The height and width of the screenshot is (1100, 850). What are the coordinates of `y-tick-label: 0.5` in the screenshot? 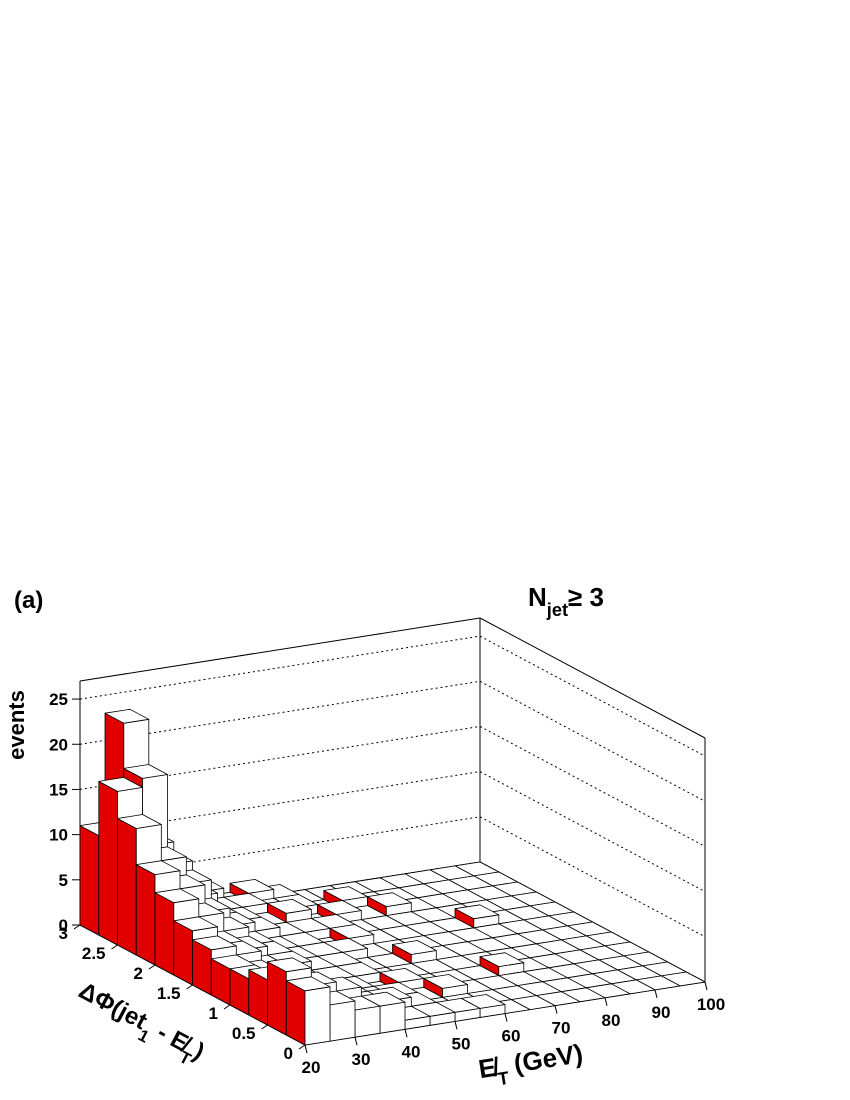 It's located at (244, 1033).